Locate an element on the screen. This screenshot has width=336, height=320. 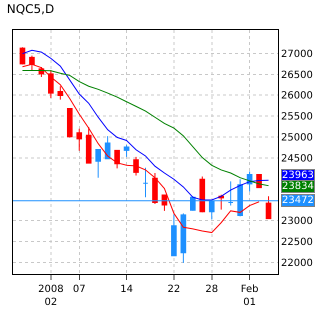
y-tick-label: 23000 is located at coordinates (297, 222).